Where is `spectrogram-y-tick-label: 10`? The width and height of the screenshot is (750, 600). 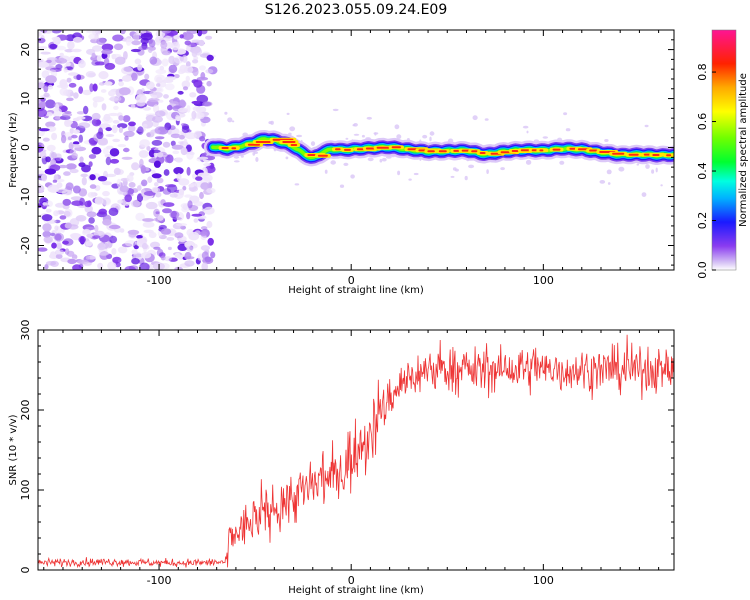
spectrogram-y-tick-label: 10 is located at coordinates (25, 99).